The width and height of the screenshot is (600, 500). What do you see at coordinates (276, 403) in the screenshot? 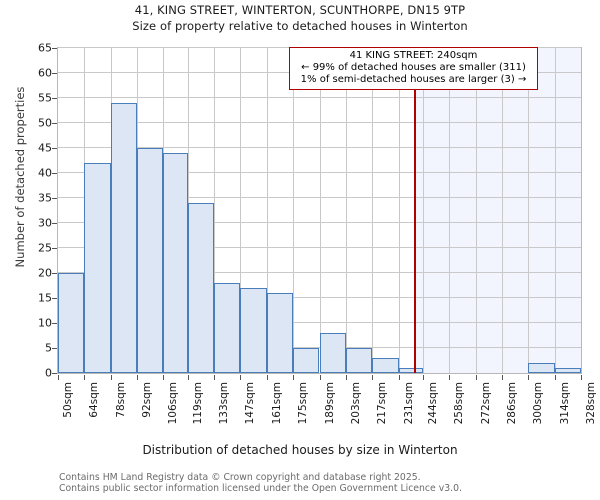
I see `x-tick-label-161: 161sqm` at bounding box center [276, 403].